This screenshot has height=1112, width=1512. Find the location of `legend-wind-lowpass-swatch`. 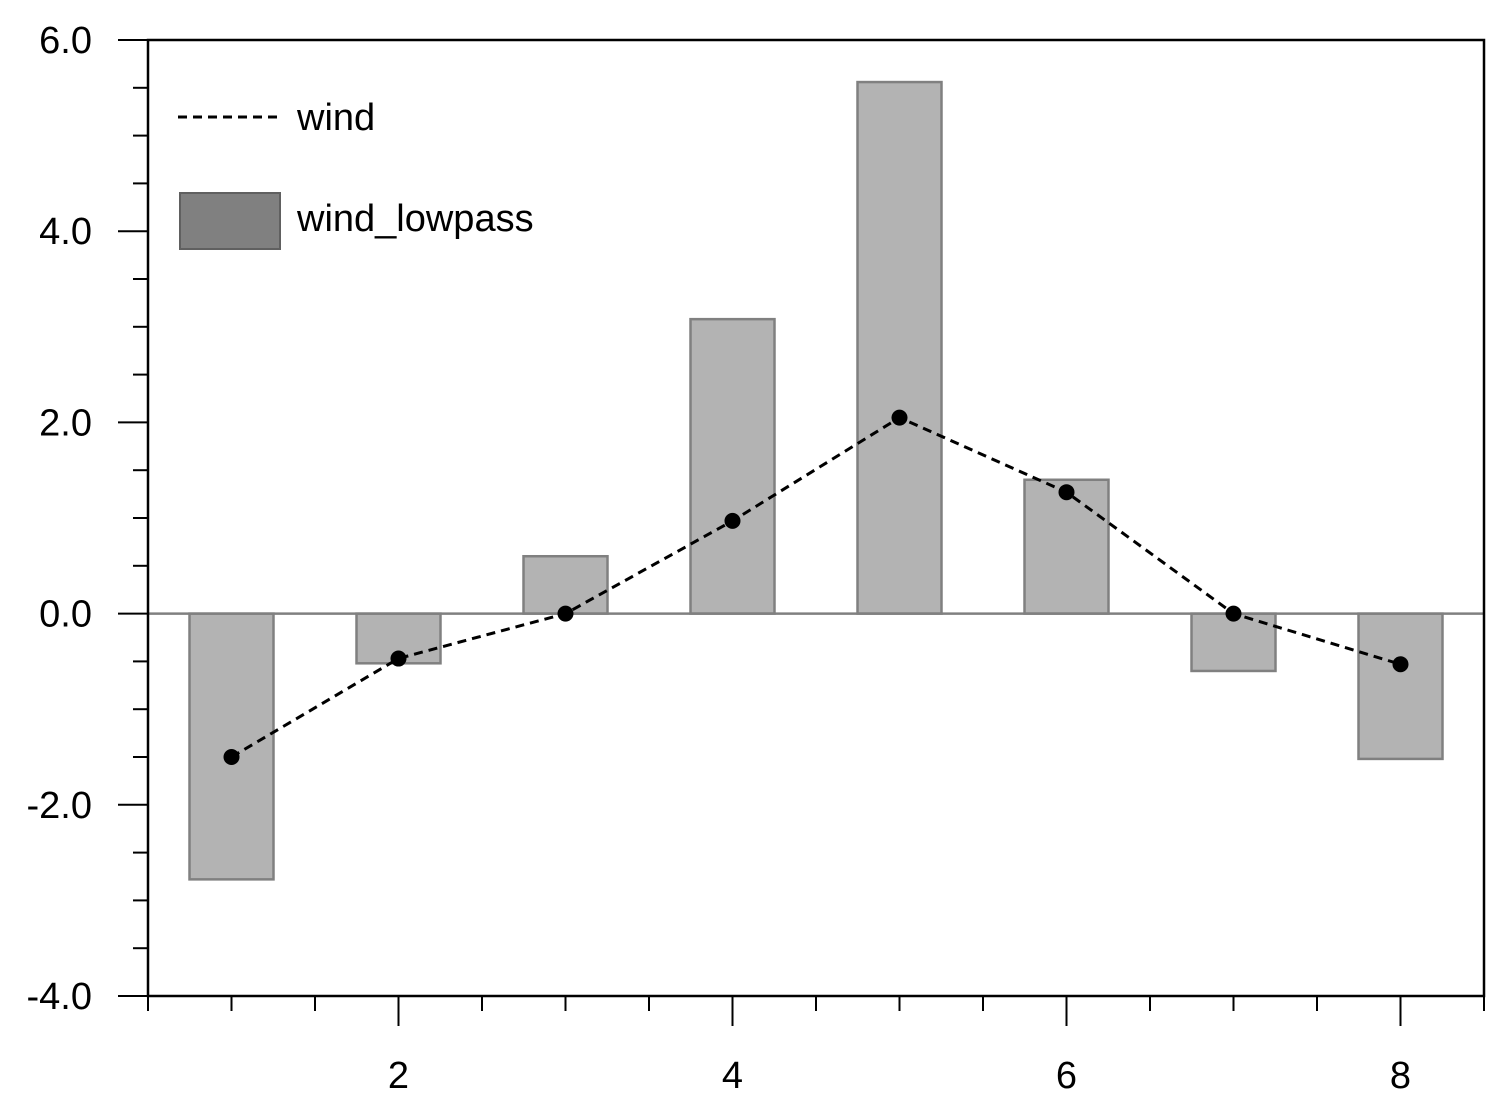

legend-wind-lowpass-swatch is located at coordinates (230, 221).